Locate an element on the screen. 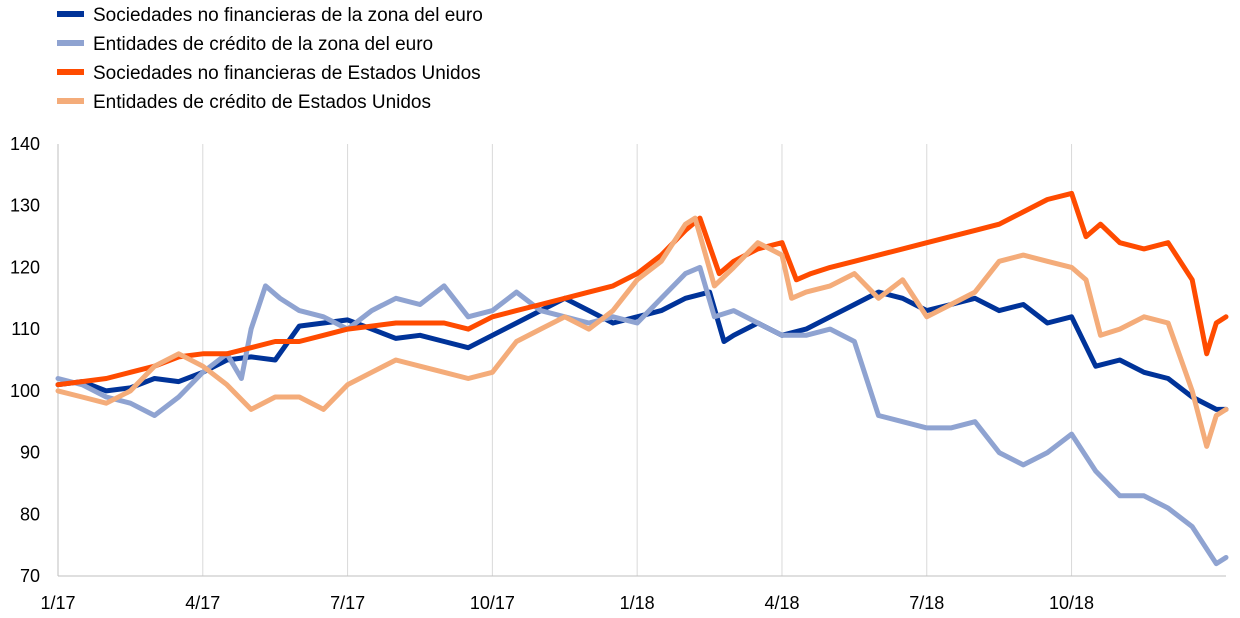 This screenshot has width=1240, height=618. x-tick-label: 10/17 is located at coordinates (492, 603).